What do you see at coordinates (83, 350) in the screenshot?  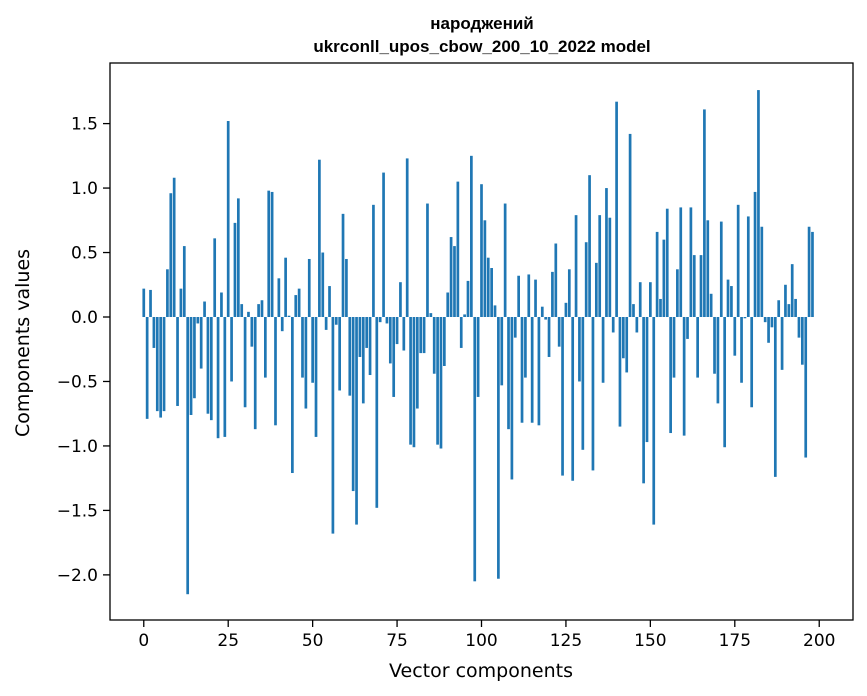 I see `y-axis-ticks: −2.0 −1.5 −1.0 −0.5 0.0 0.5 1.0 1.5` at bounding box center [83, 350].